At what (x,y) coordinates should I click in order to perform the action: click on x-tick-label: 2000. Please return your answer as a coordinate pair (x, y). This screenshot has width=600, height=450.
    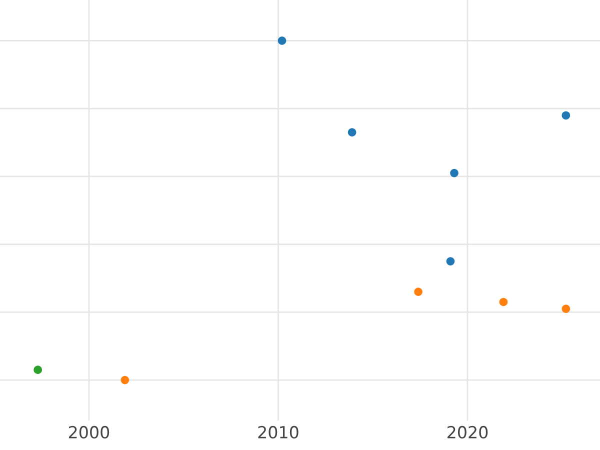
    Looking at the image, I should click on (89, 432).